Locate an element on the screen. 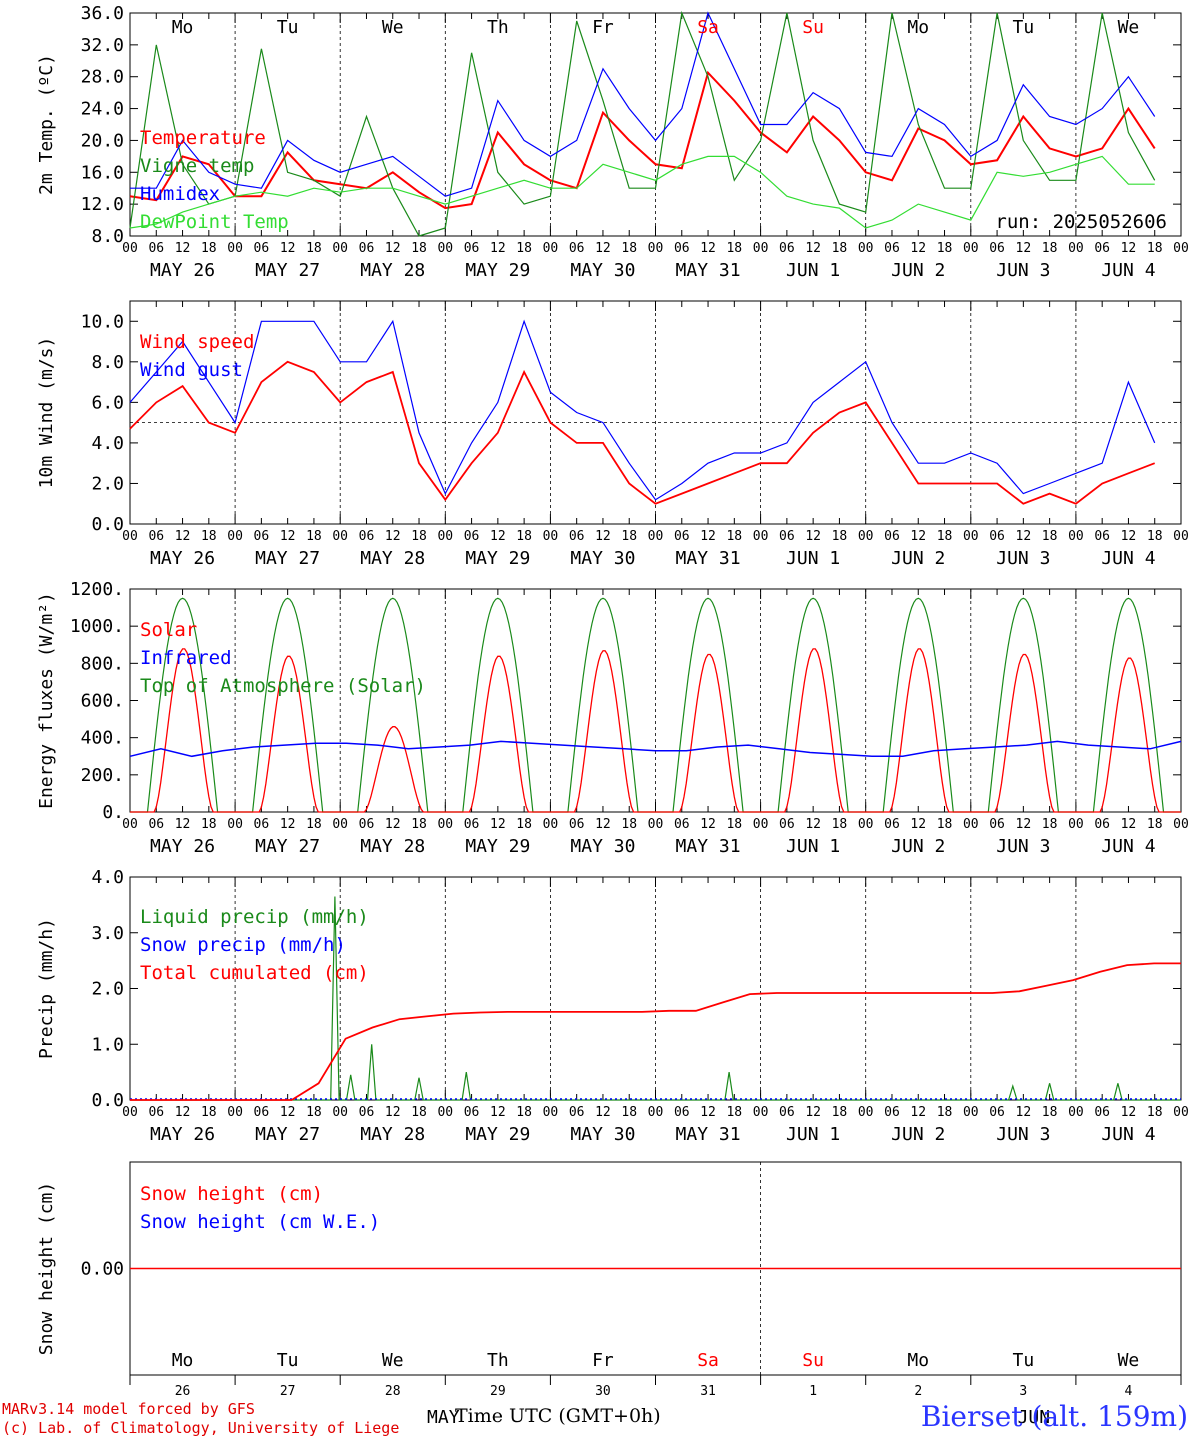  y-tick-label: 200. is located at coordinates (102, 775).